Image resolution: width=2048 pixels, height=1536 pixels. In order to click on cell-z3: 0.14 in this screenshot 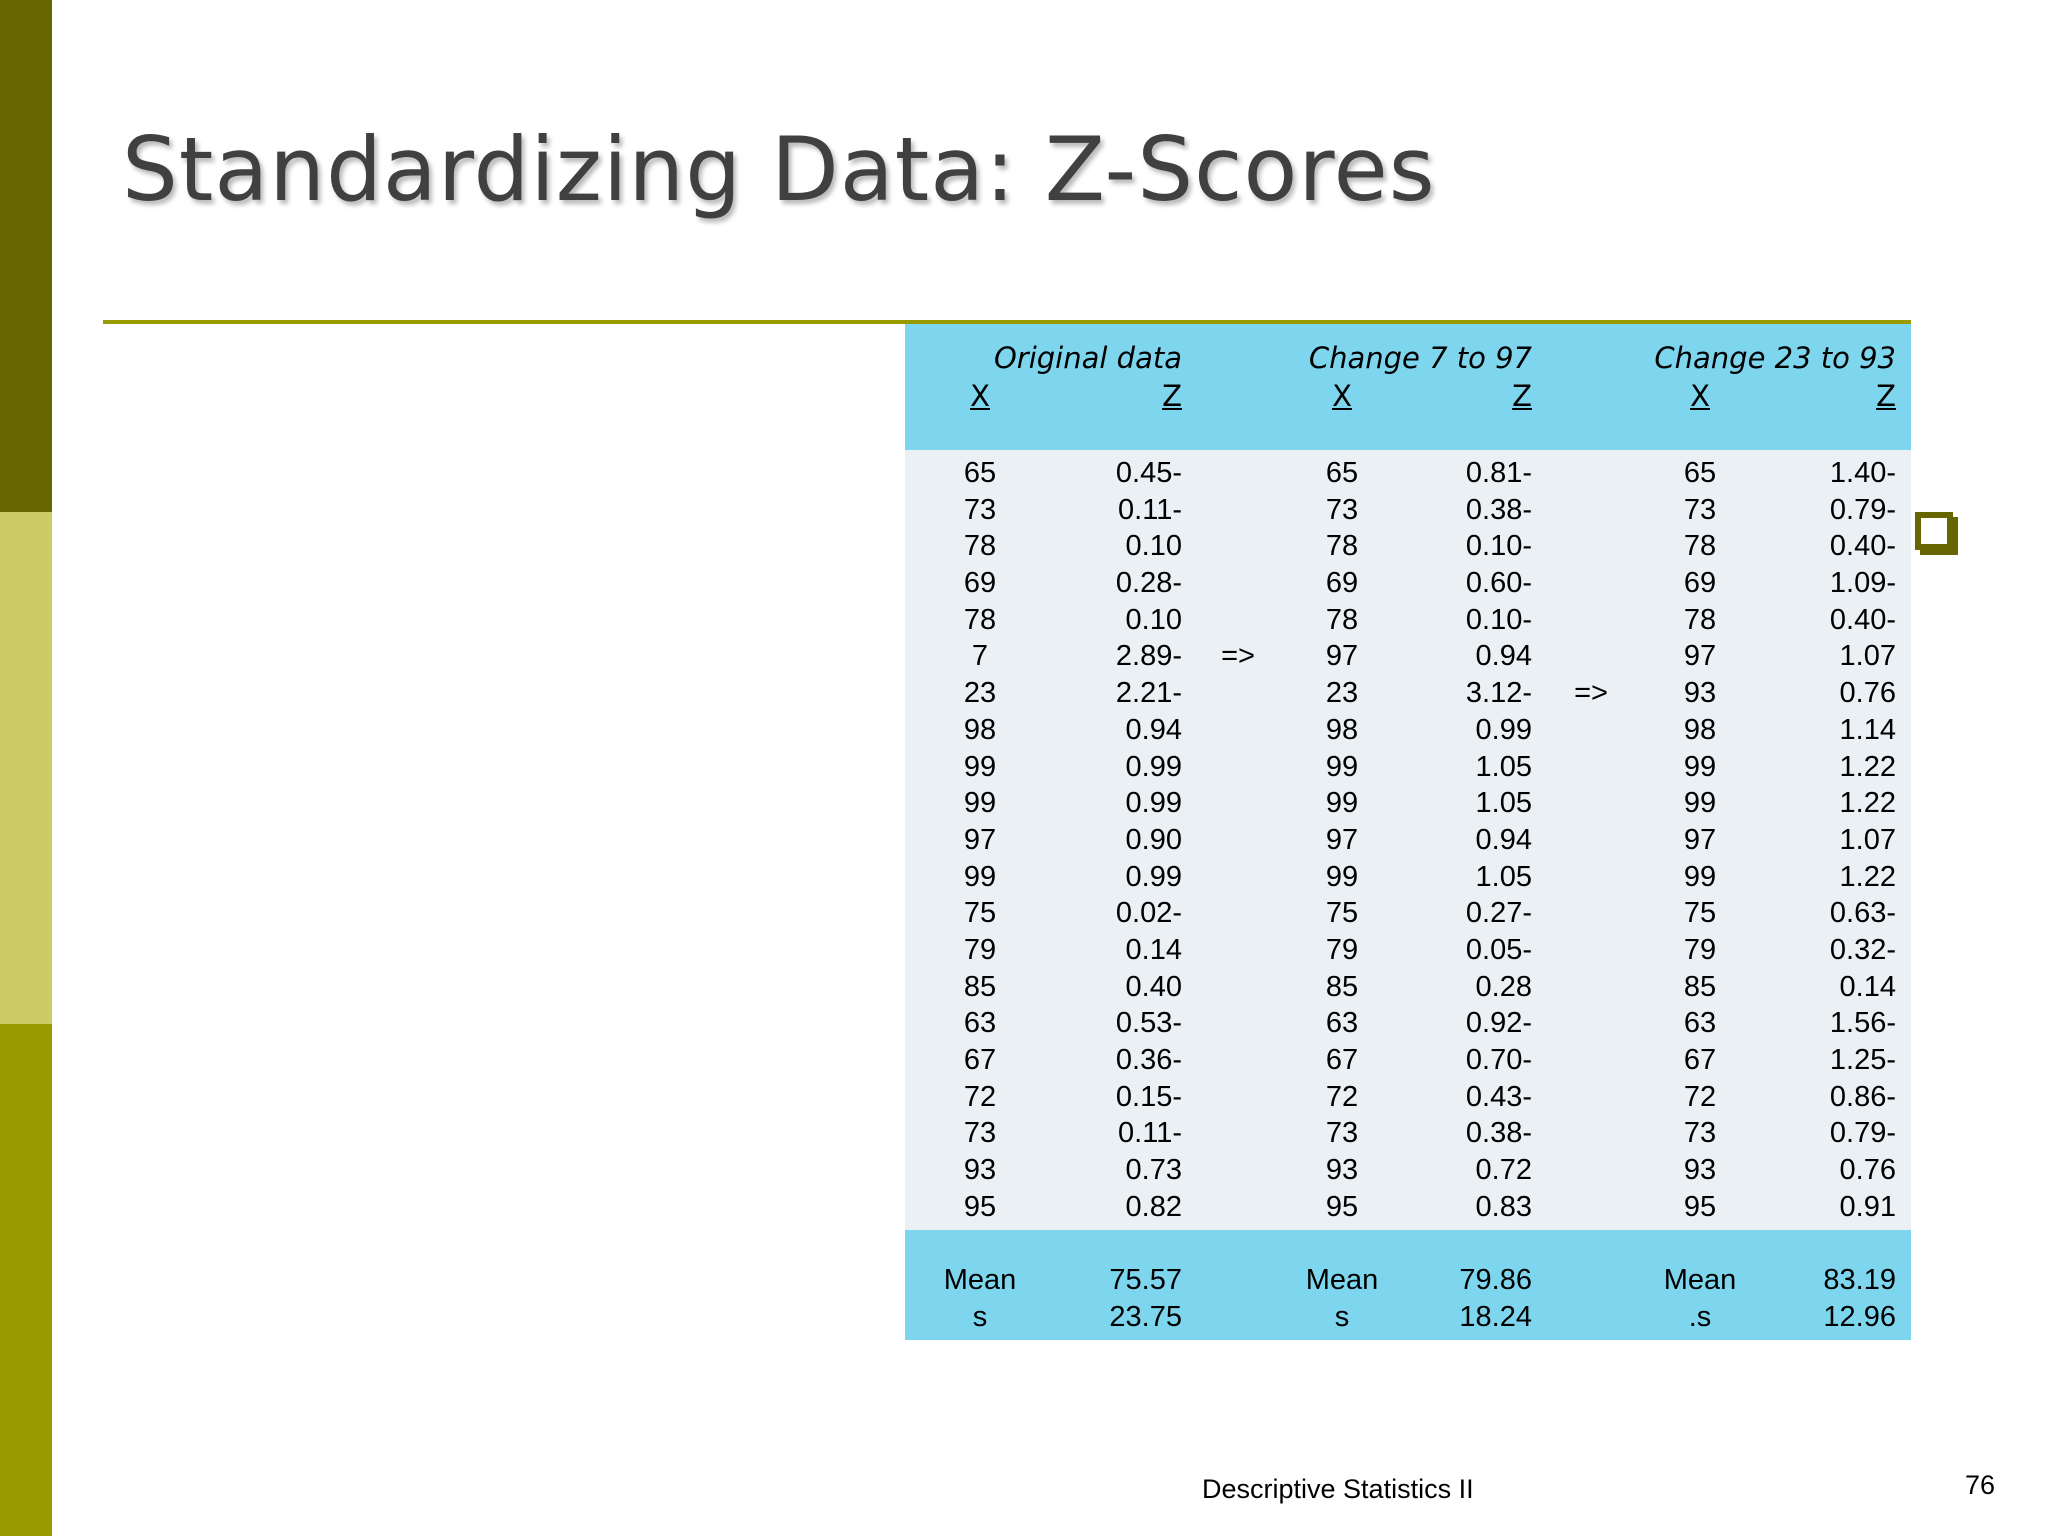, I will do `click(1867, 986)`.